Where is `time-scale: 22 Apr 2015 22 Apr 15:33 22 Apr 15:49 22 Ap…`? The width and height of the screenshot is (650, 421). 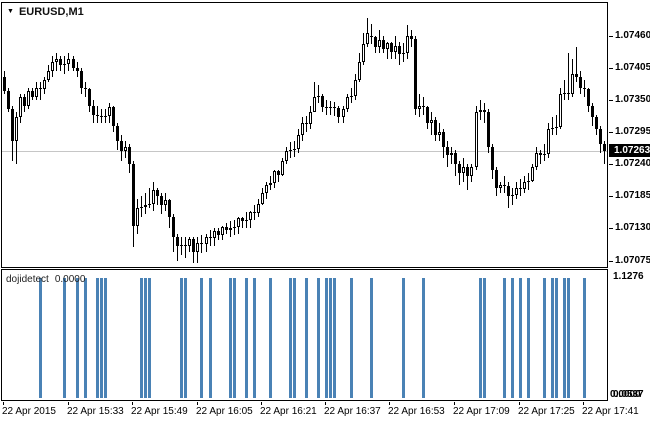 time-scale: 22 Apr 2015 22 Apr 15:33 22 Apr 15:49 22 Ap… is located at coordinates (325, 411).